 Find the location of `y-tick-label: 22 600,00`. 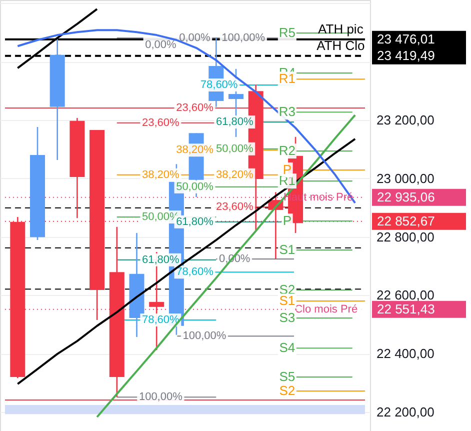

y-tick-label: 22 600,00 is located at coordinates (405, 295).